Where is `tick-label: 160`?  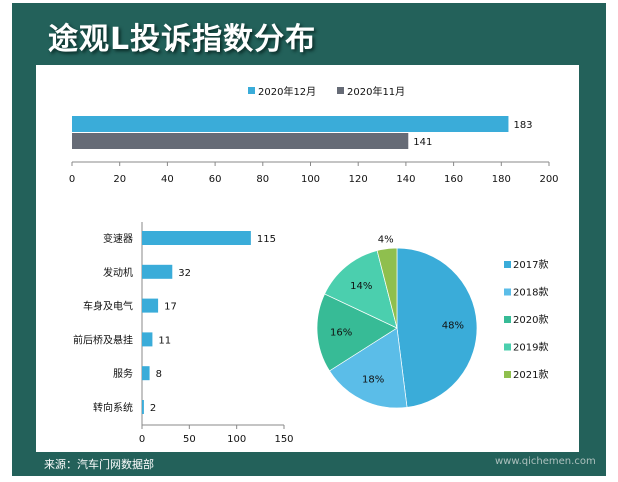
tick-label: 160 is located at coordinates (453, 179).